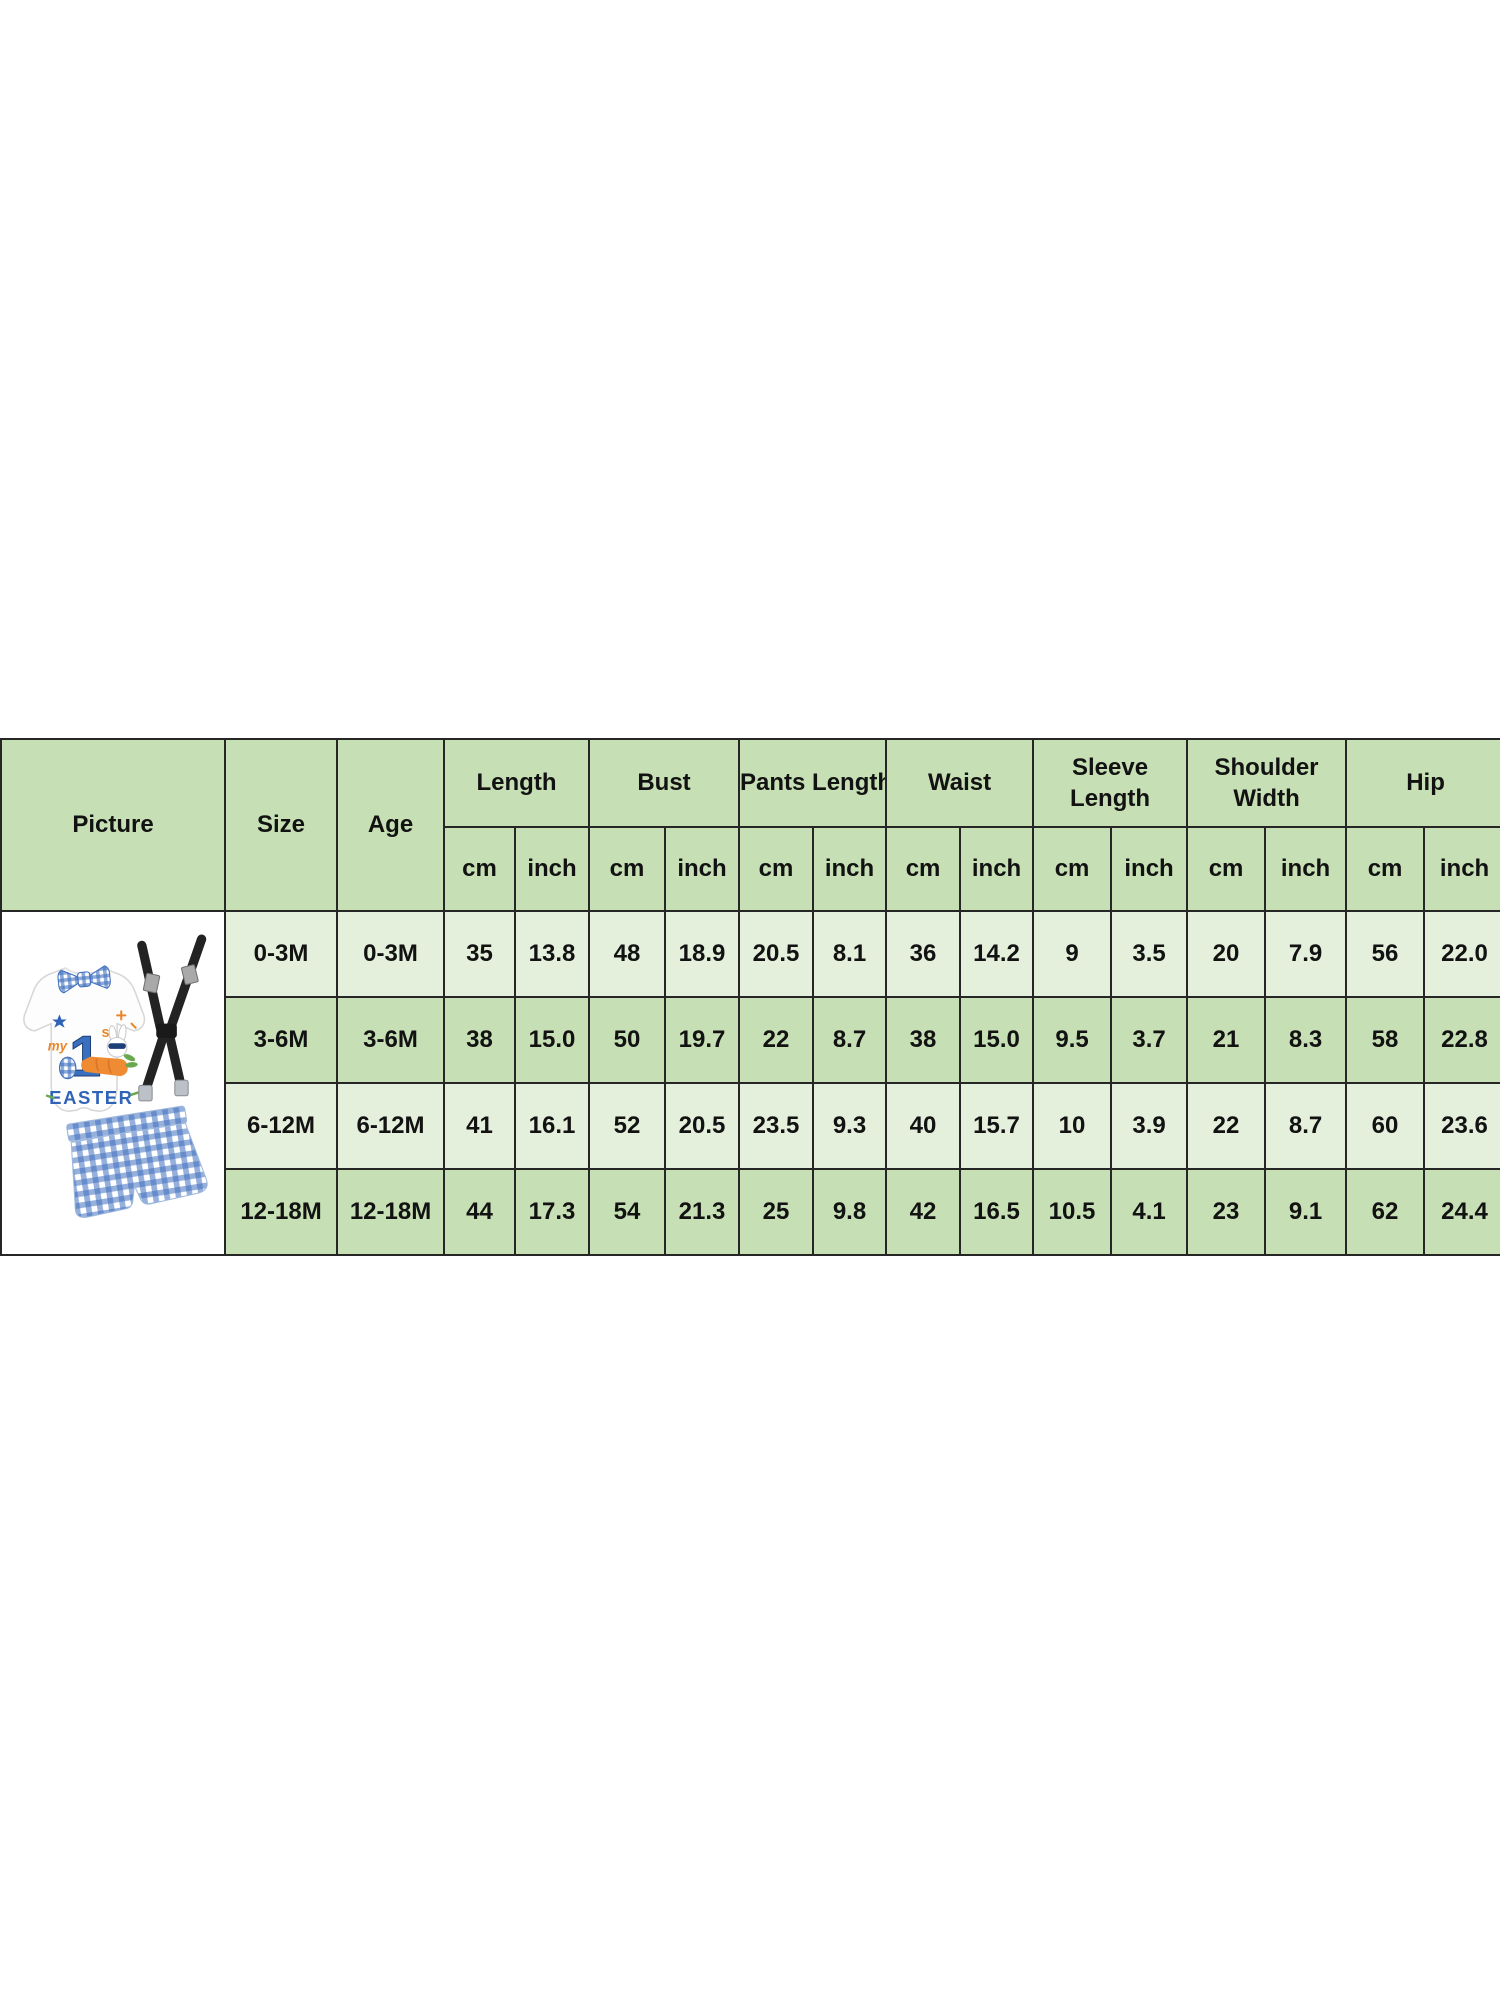 The width and height of the screenshot is (1500, 2000). Describe the element at coordinates (702, 954) in the screenshot. I see `value-cell: 18.9` at that location.